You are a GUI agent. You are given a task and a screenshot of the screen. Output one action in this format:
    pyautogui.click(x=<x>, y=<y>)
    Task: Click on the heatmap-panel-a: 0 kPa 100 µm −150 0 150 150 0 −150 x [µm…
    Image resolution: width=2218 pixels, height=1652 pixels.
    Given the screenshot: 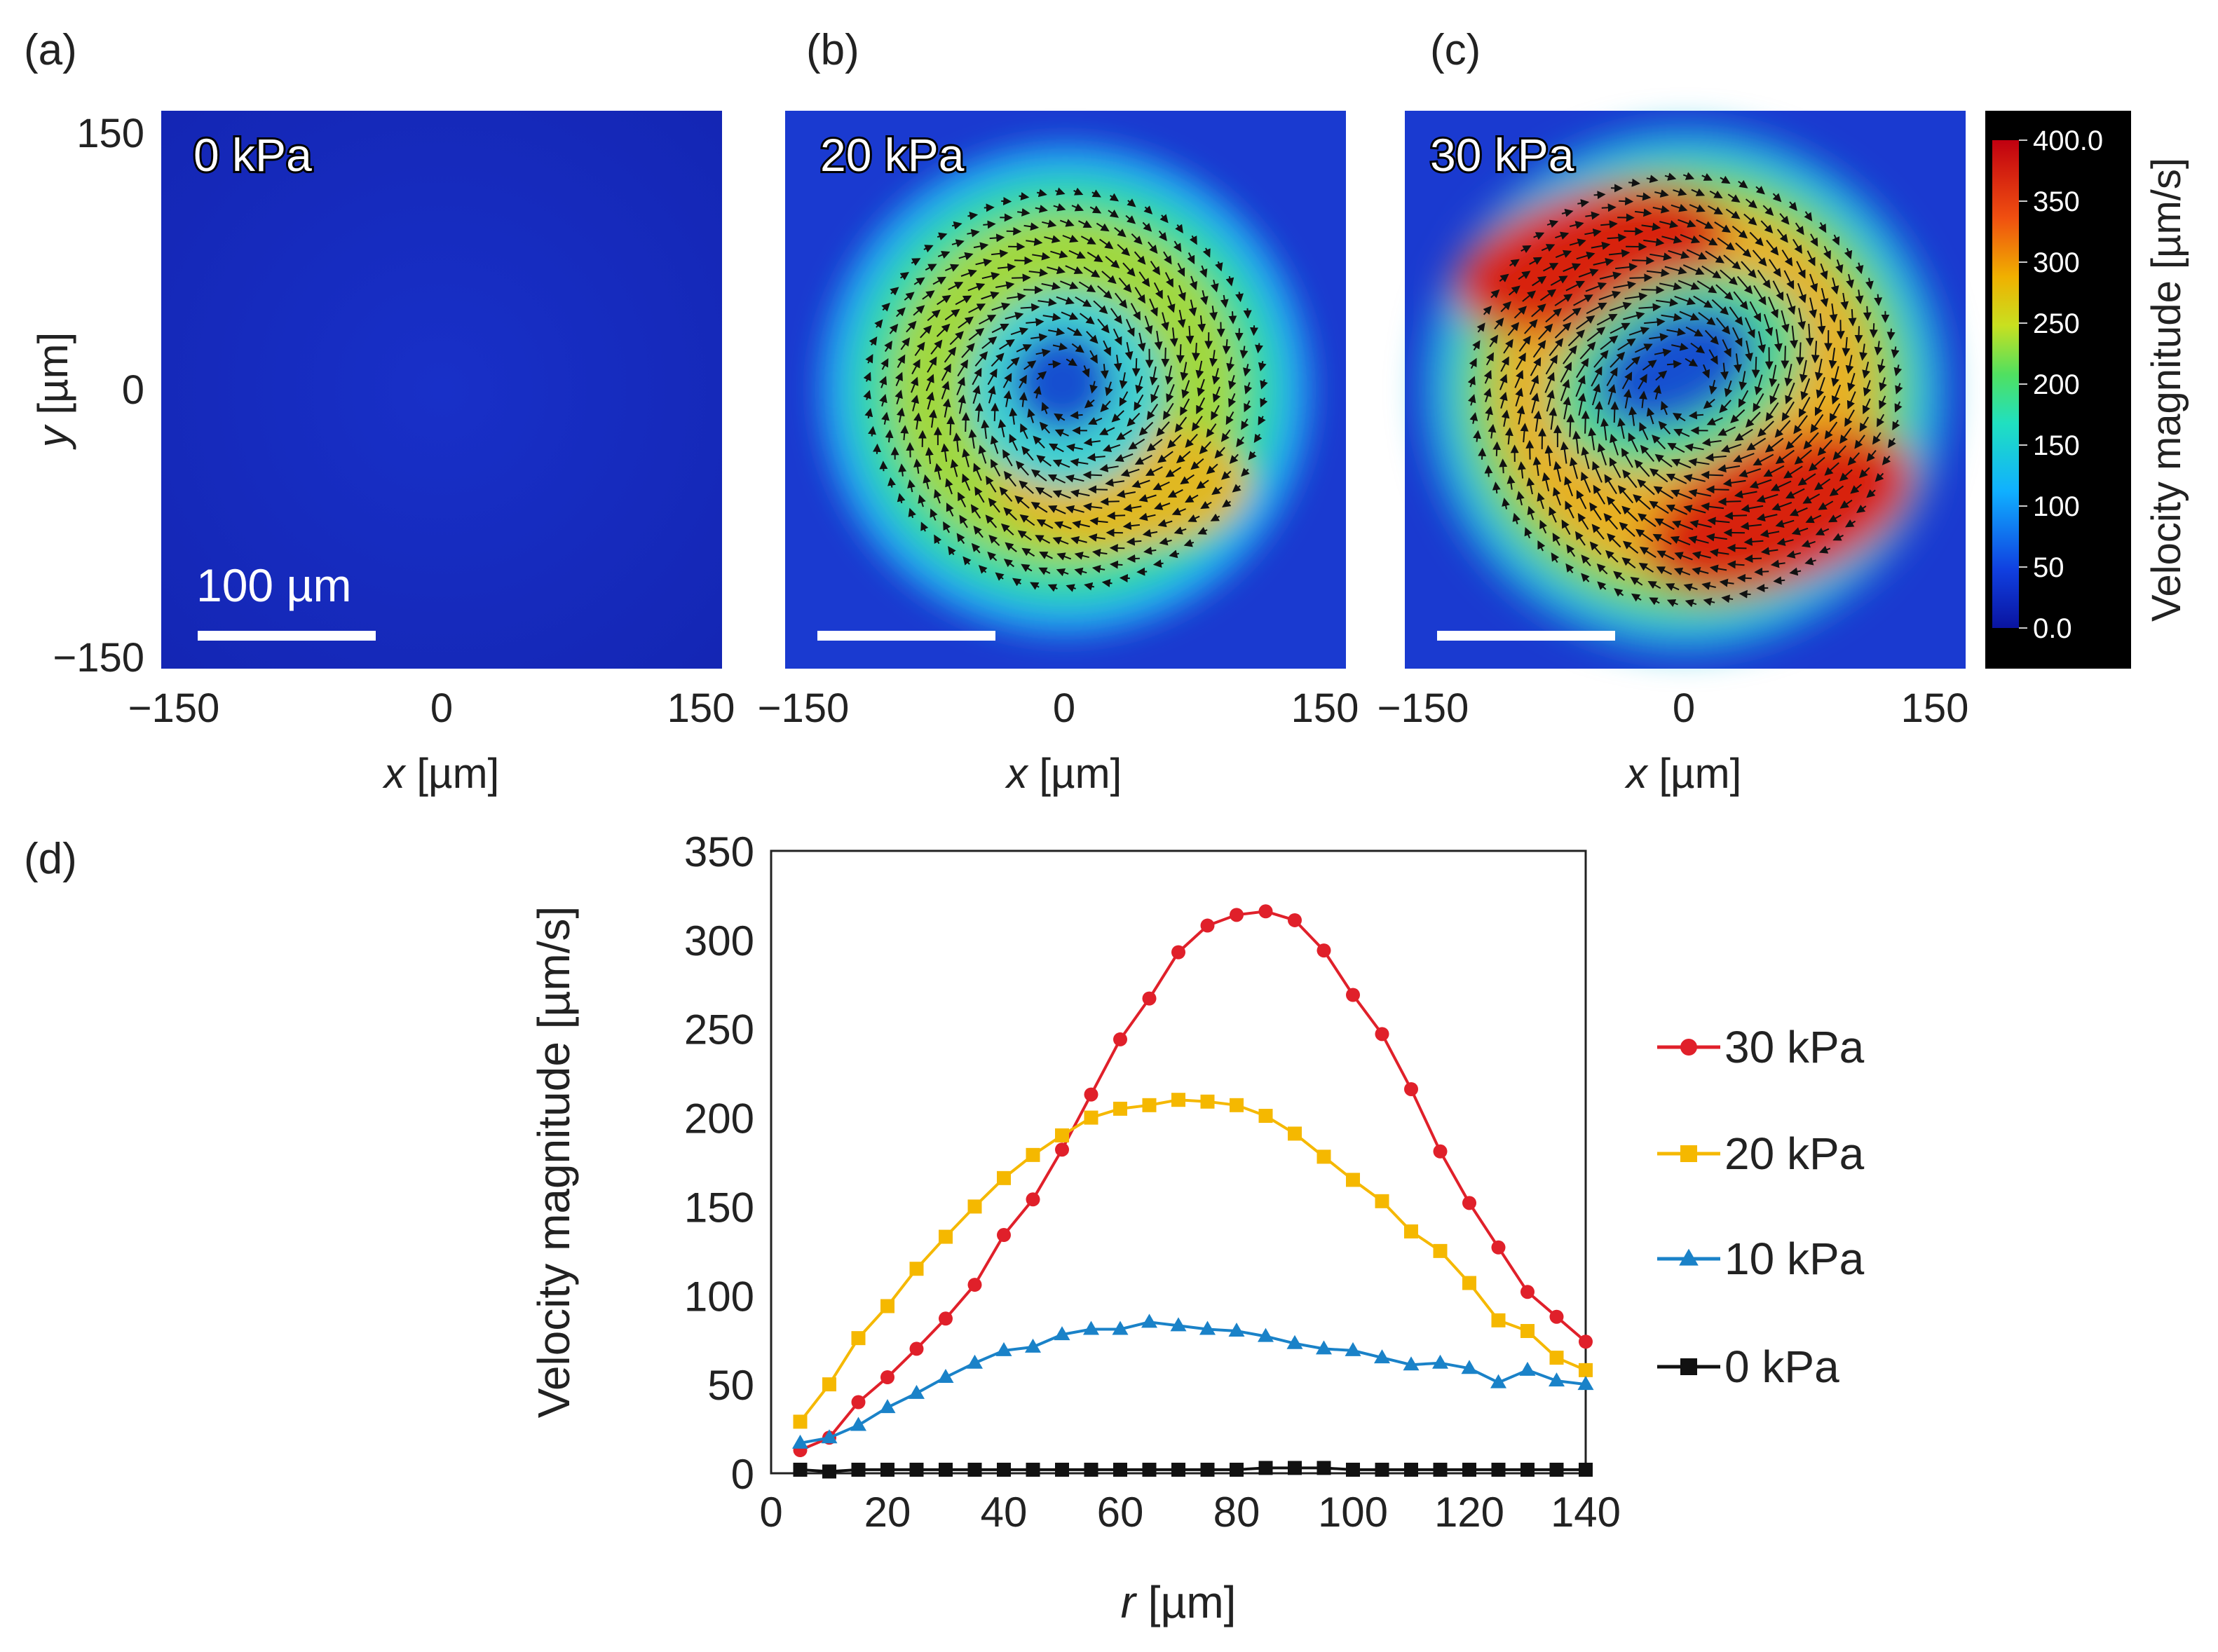 What is the action you would take?
    pyautogui.click(x=382, y=454)
    